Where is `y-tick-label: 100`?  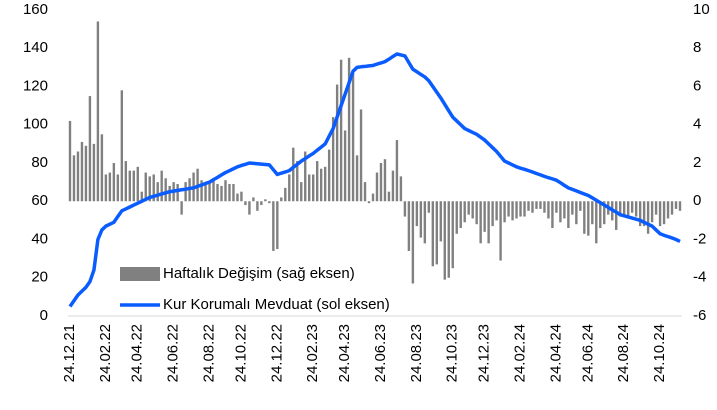 y-tick-label: 100 is located at coordinates (35, 124).